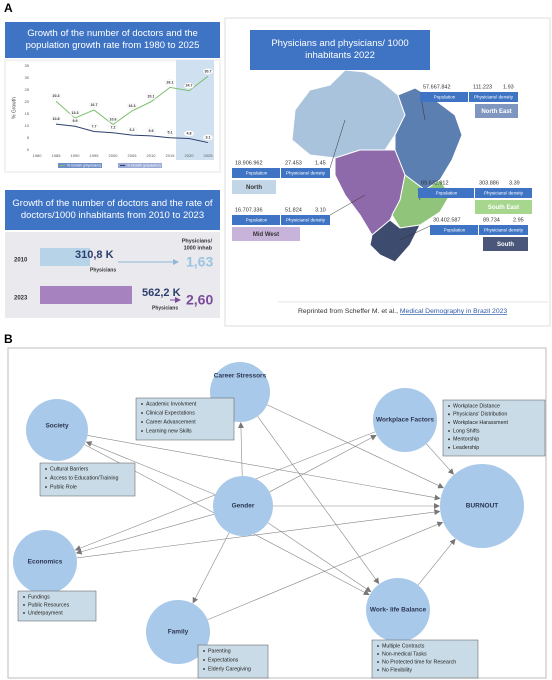  What do you see at coordinates (306, 220) in the screenshot?
I see `density-label: Physicians/ density` at bounding box center [306, 220].